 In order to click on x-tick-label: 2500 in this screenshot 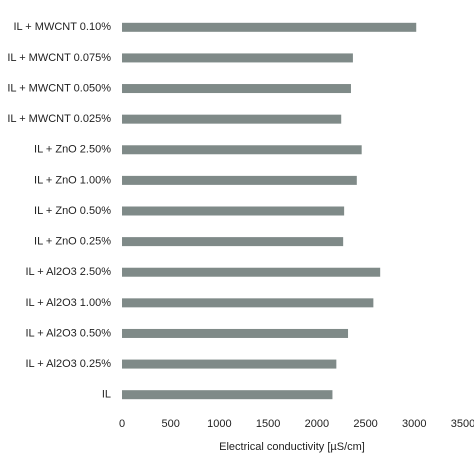, I will do `click(365, 424)`.